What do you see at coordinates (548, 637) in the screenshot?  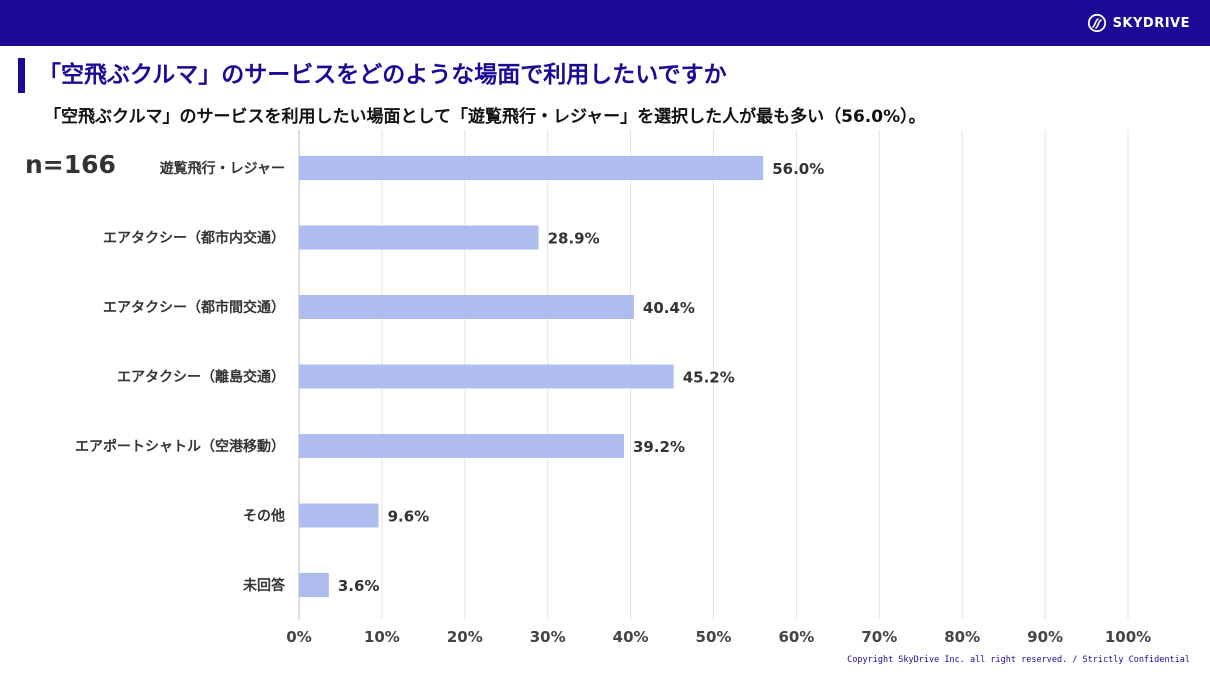 I see `x-tick-label: 30%` at bounding box center [548, 637].